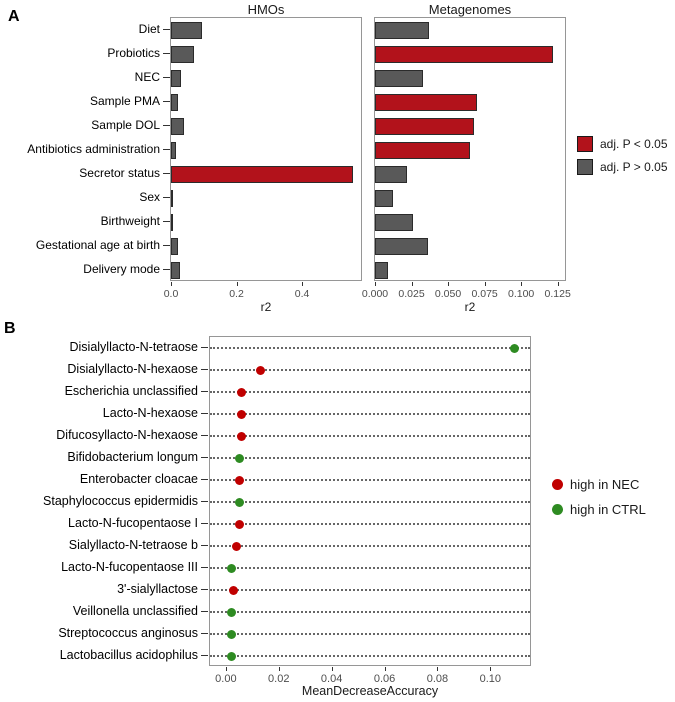 The width and height of the screenshot is (675, 702). I want to click on metagenomes-plot-area, so click(470, 149).